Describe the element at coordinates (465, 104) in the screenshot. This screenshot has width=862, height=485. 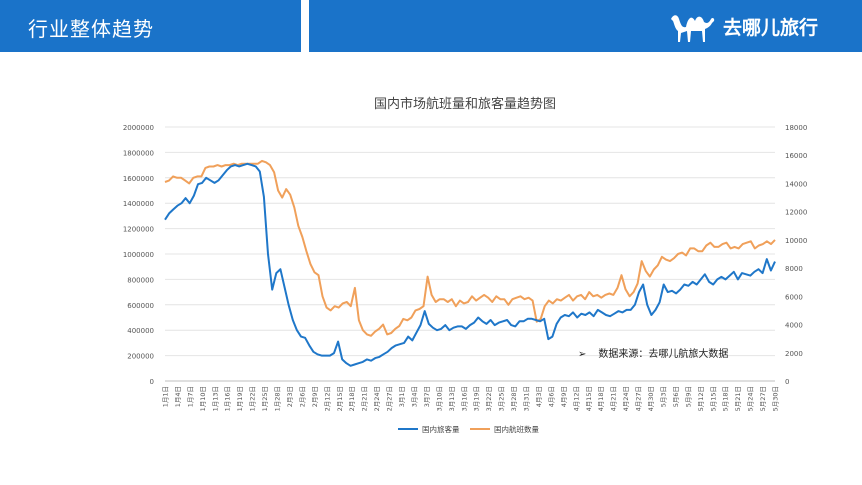
I see `chart-title: 国内市场航班量和旅客量趋势图` at that location.